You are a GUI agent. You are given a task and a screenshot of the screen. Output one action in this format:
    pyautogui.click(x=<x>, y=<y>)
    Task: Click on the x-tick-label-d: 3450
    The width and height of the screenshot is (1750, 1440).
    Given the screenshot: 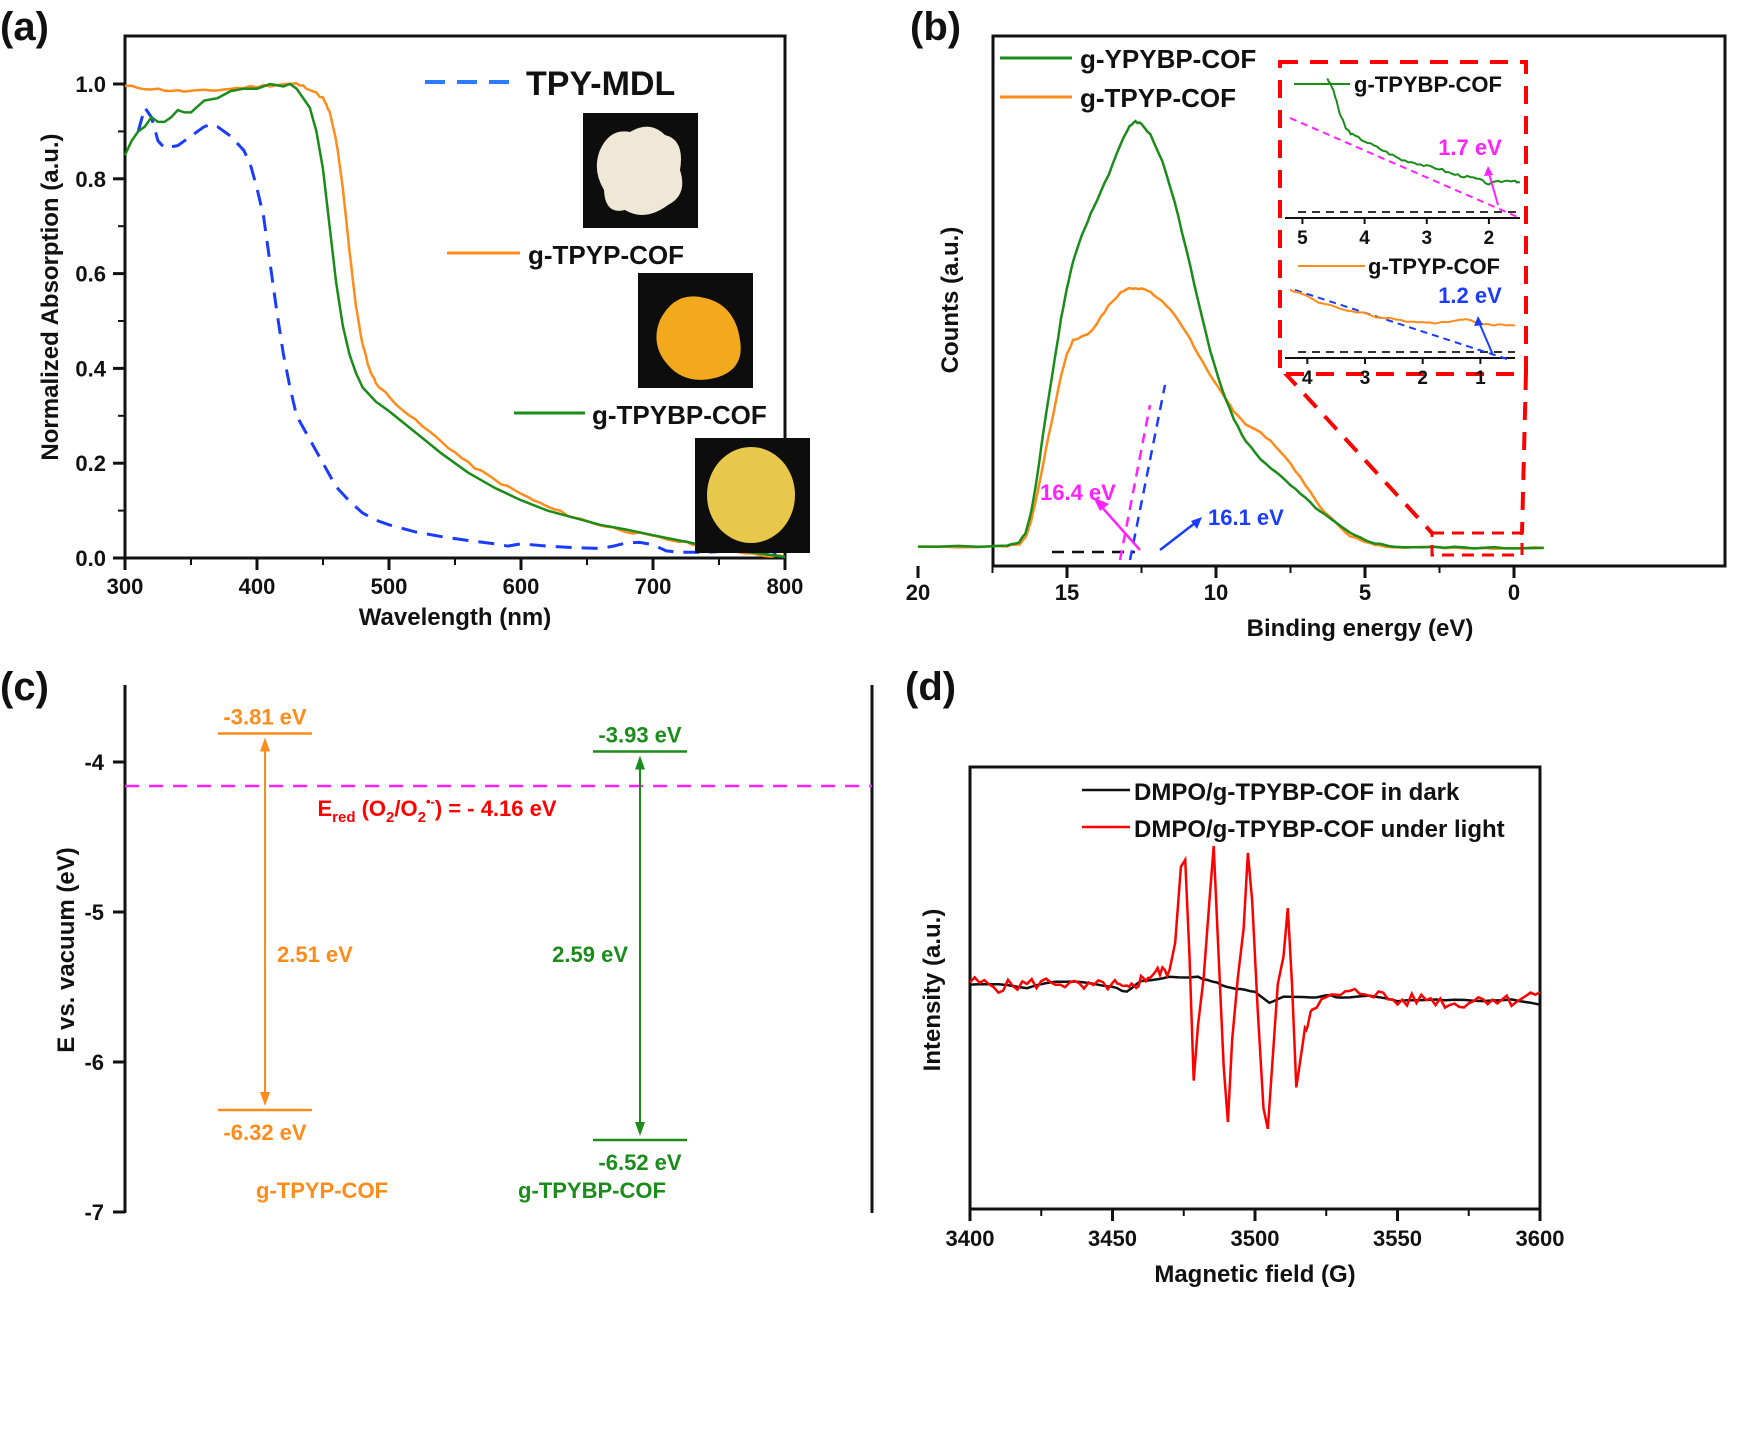 What is the action you would take?
    pyautogui.click(x=1112, y=1238)
    